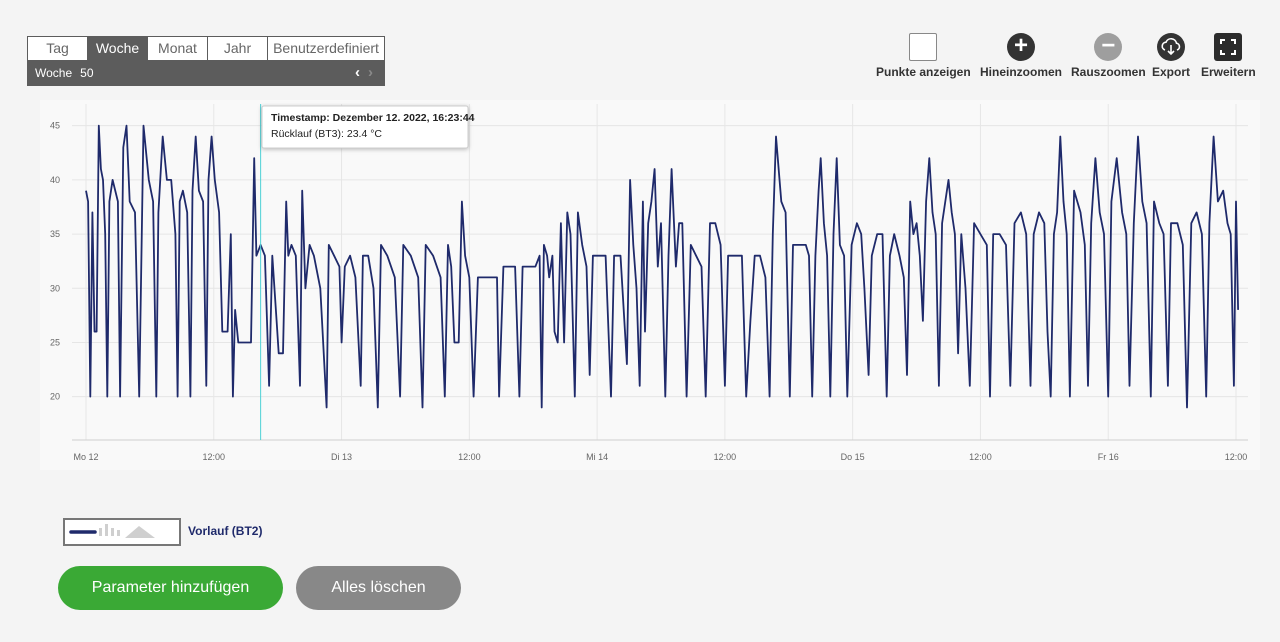 Image resolution: width=1280 pixels, height=642 pixels. I want to click on legend-bar-icon, so click(109, 530).